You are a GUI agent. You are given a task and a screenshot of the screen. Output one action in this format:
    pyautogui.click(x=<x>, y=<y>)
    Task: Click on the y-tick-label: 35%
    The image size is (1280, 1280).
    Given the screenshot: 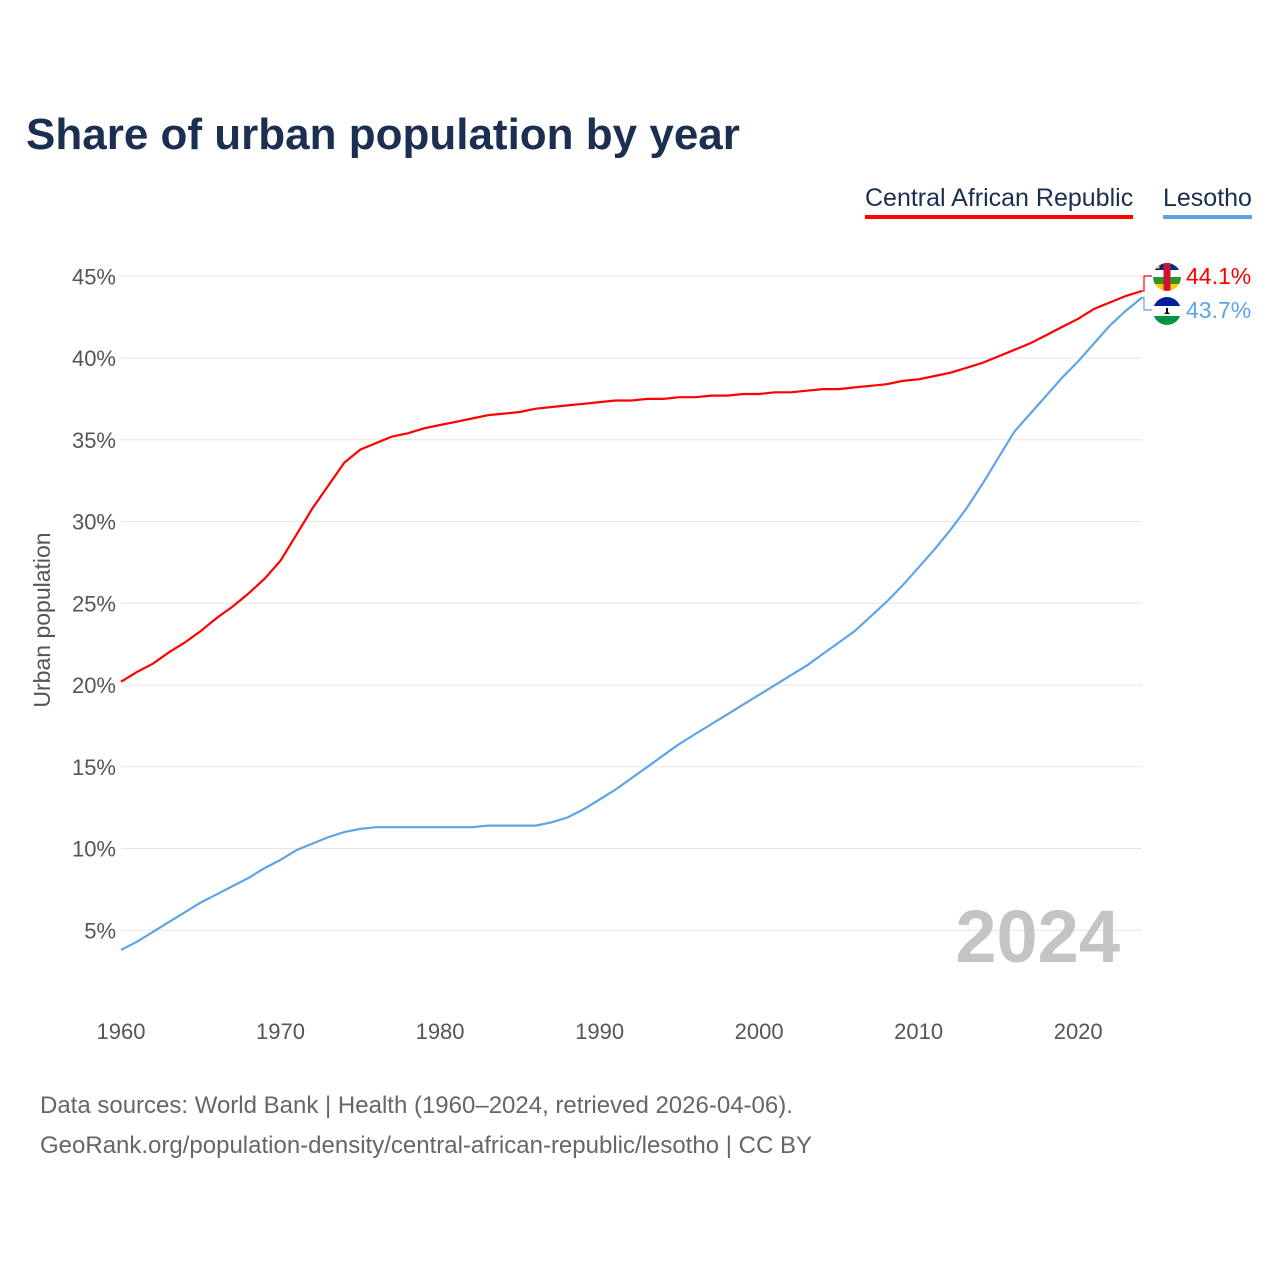 What is the action you would take?
    pyautogui.click(x=94, y=440)
    